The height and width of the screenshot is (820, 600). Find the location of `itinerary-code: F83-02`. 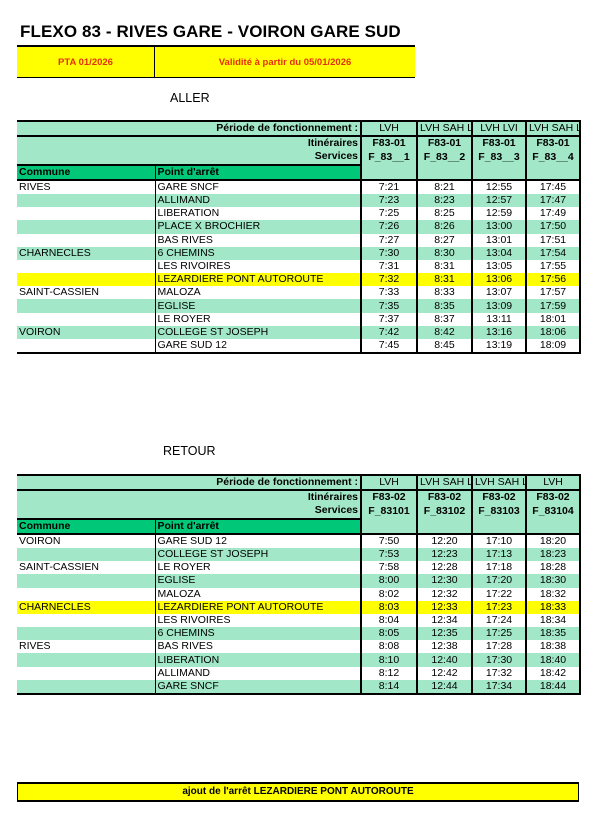

itinerary-code: F83-02 is located at coordinates (444, 497).